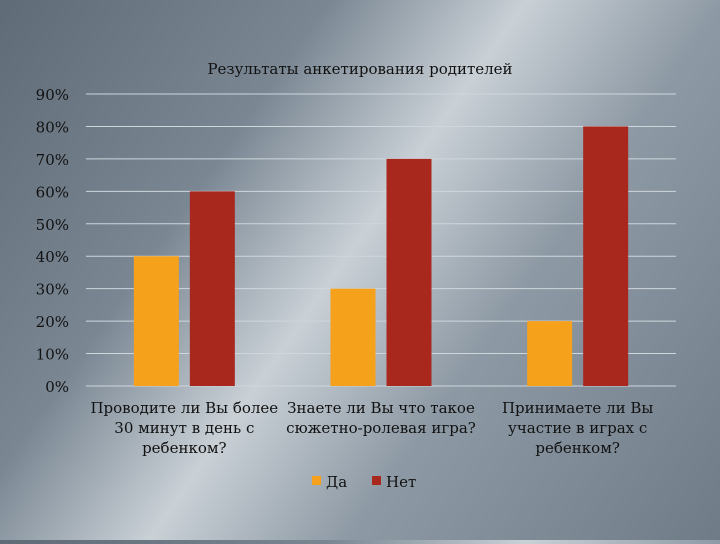  What do you see at coordinates (52, 160) in the screenshot?
I see `y-tick-label: 70%` at bounding box center [52, 160].